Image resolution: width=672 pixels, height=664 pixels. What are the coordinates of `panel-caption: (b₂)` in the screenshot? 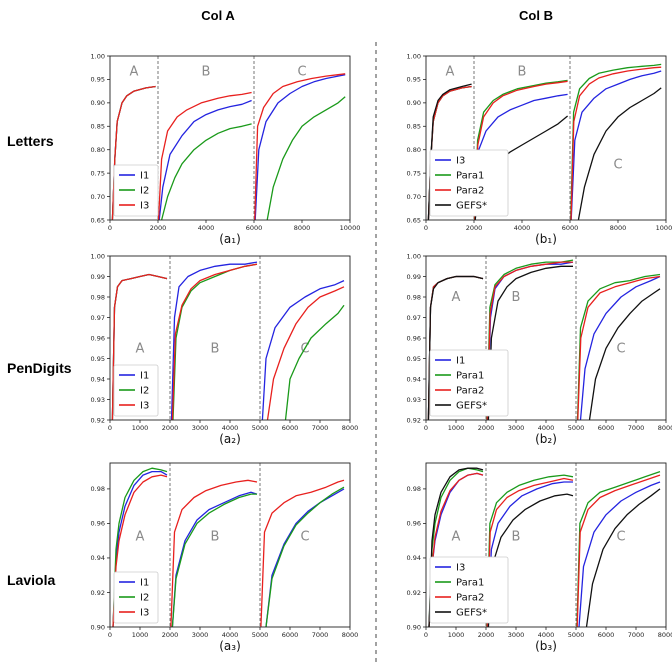 It's located at (546, 439).